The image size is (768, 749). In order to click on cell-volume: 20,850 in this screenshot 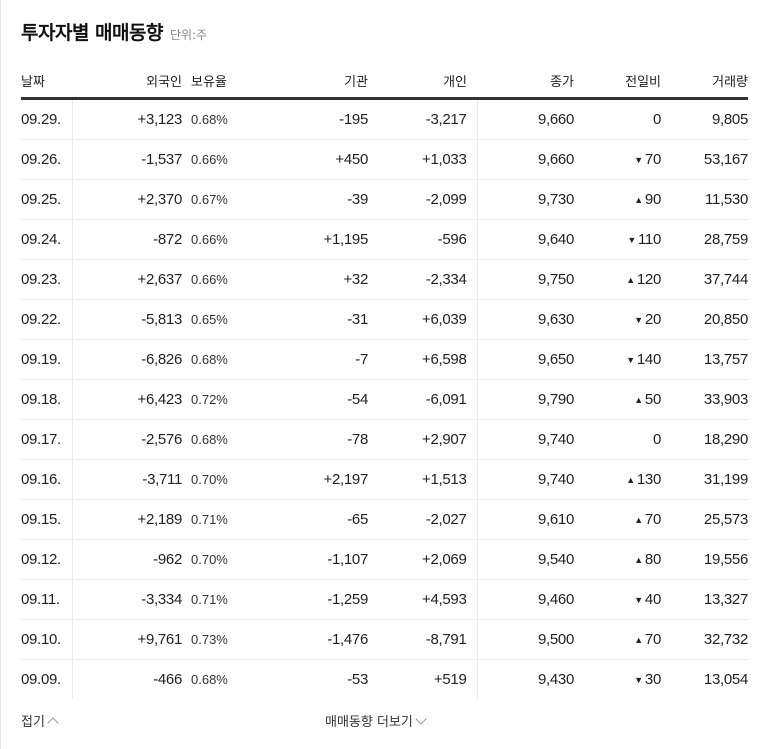, I will do `click(704, 319)`.